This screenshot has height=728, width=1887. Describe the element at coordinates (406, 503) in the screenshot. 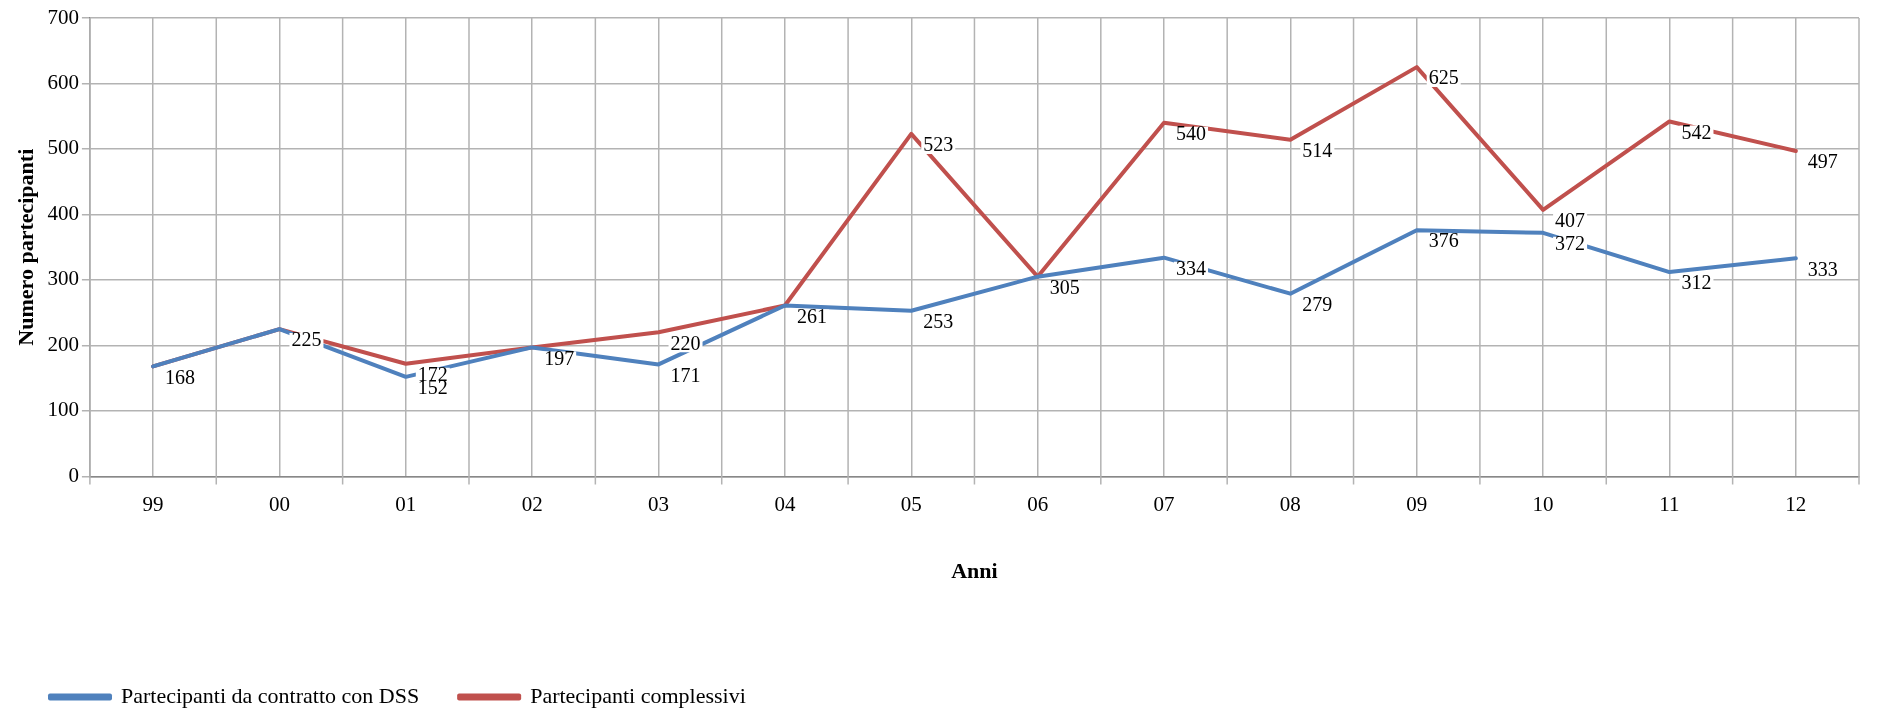

I see `x-tick-label: 01` at that location.